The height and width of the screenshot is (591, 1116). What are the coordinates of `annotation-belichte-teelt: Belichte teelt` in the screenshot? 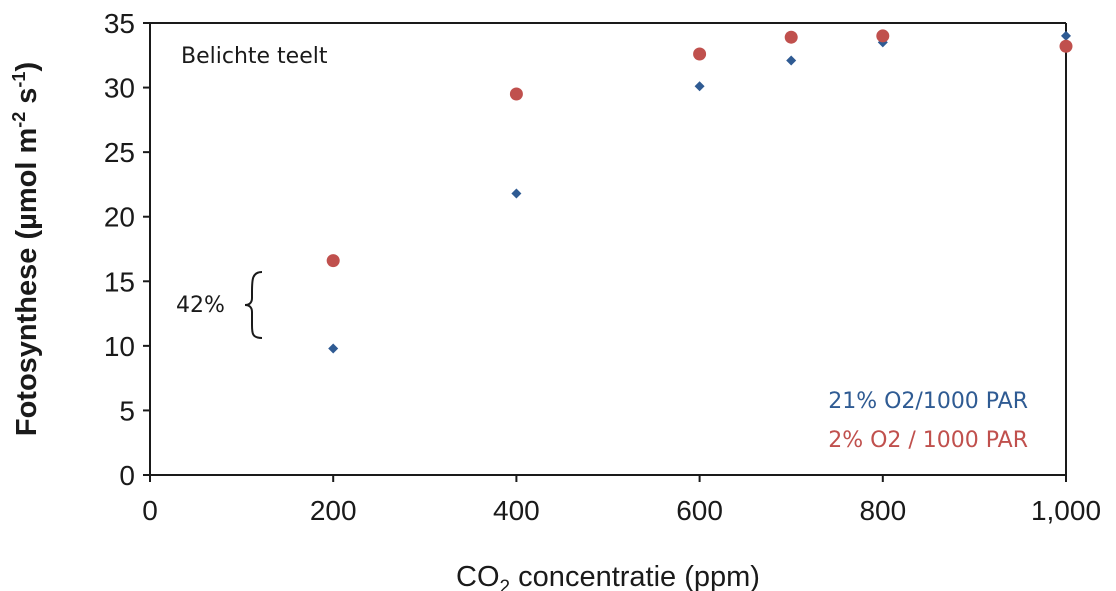 It's located at (254, 56).